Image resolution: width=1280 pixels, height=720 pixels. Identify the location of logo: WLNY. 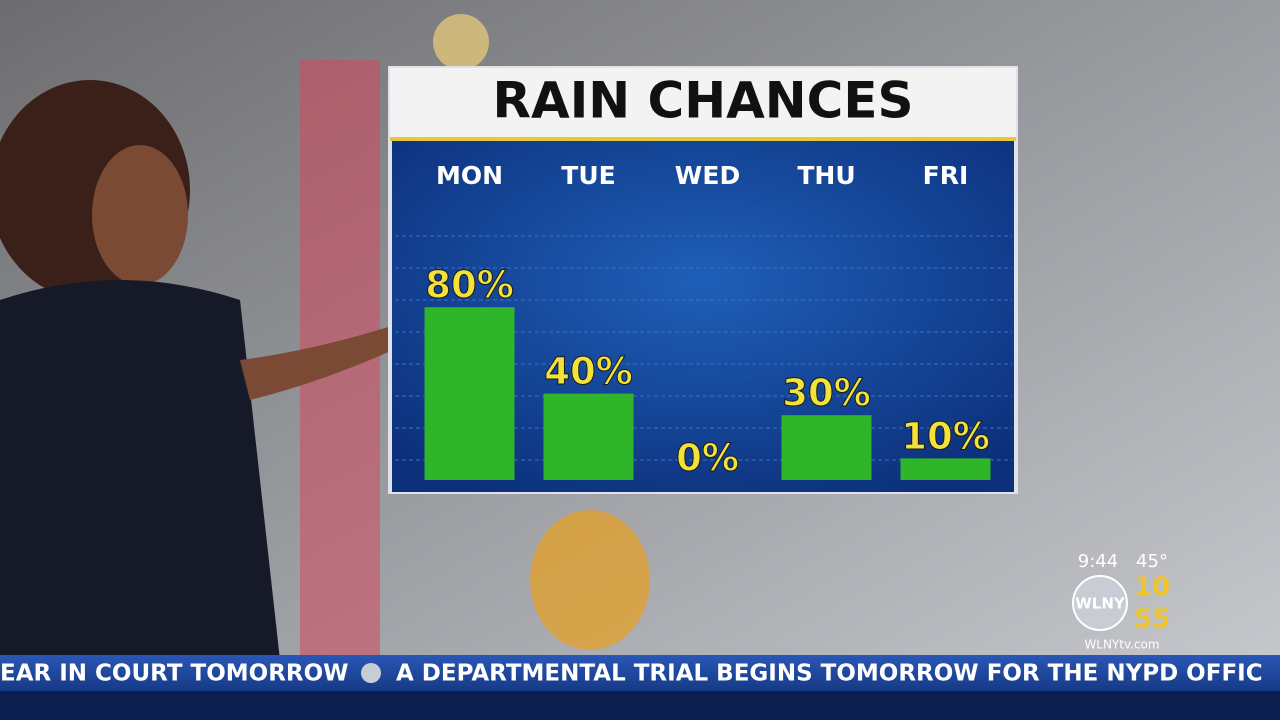
(1100, 604).